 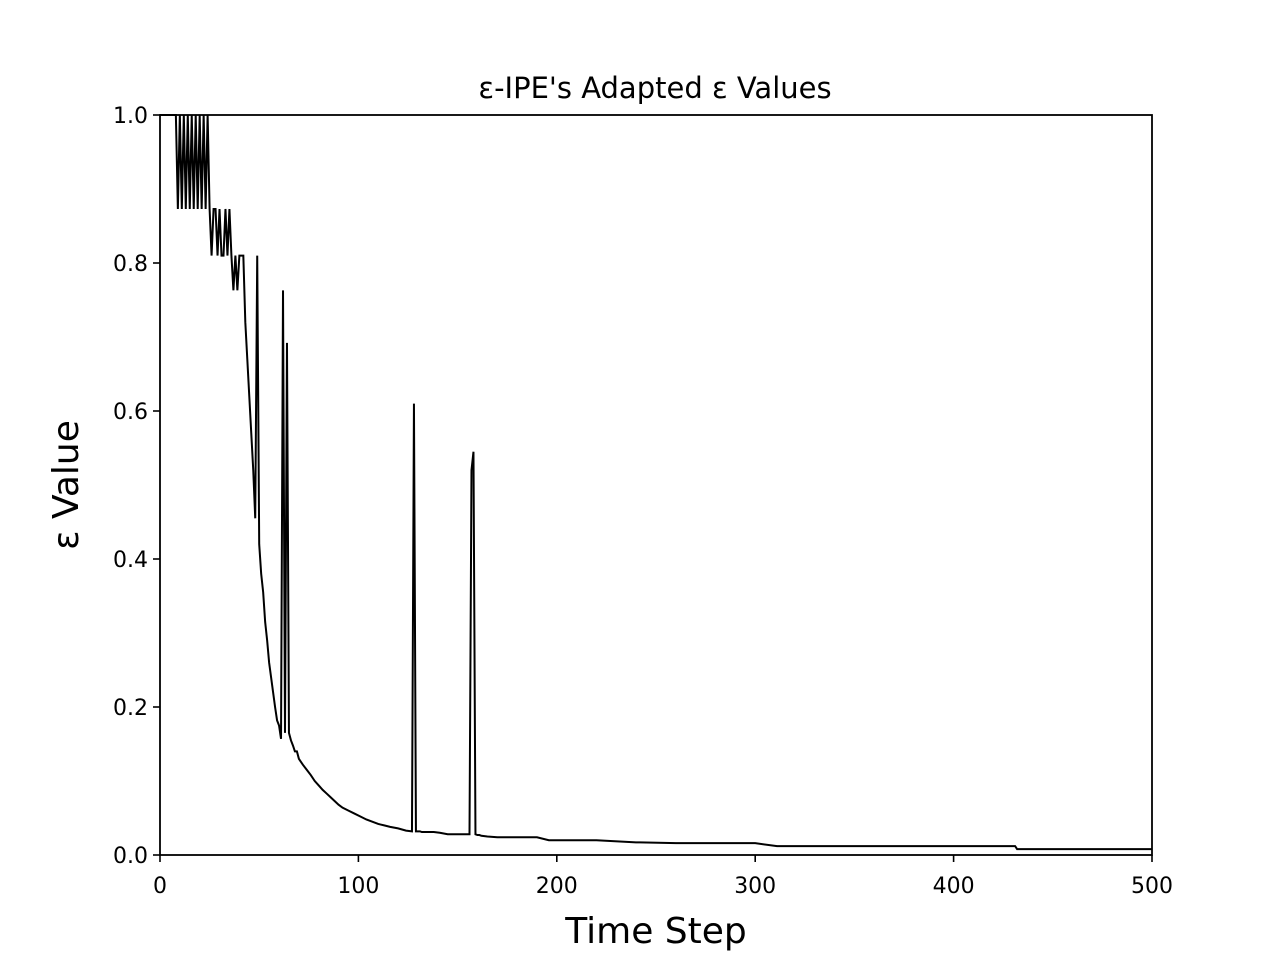 I want to click on y-tick-label: 1.0, so click(x=130, y=116).